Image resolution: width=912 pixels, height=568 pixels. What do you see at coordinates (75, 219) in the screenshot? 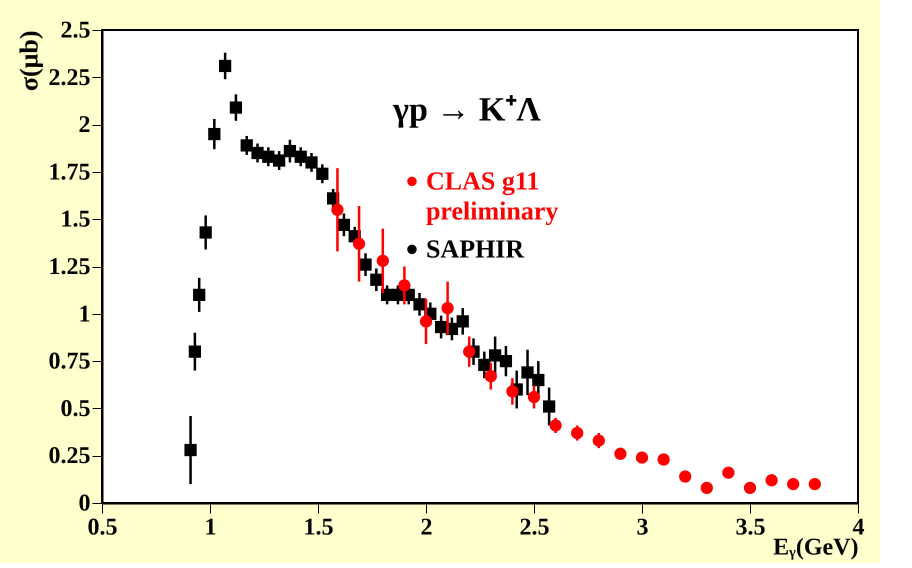
I see `y-tick-label: 1.5` at bounding box center [75, 219].